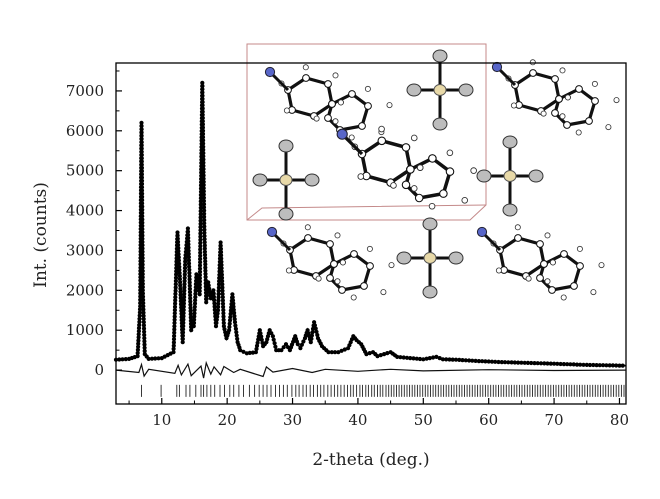 The width and height of the screenshot is (660, 499). What do you see at coordinates (286, 214) in the screenshot?
I see `halogen-atom` at bounding box center [286, 214].